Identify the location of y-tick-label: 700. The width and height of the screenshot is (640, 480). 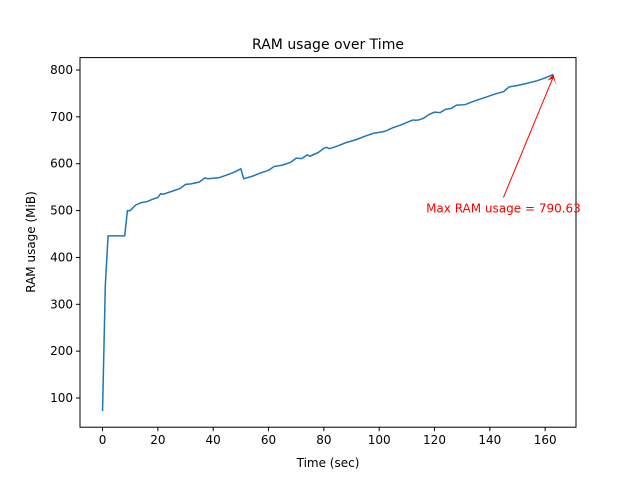
(61, 117).